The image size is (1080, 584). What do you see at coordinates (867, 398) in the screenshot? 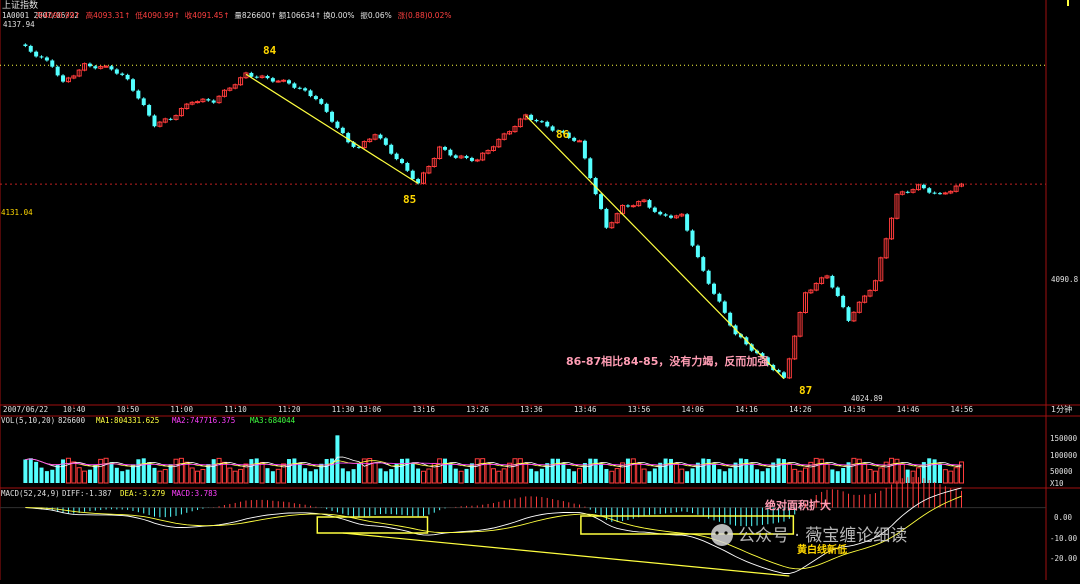
I see `low-price-label: 4024.89` at bounding box center [867, 398].